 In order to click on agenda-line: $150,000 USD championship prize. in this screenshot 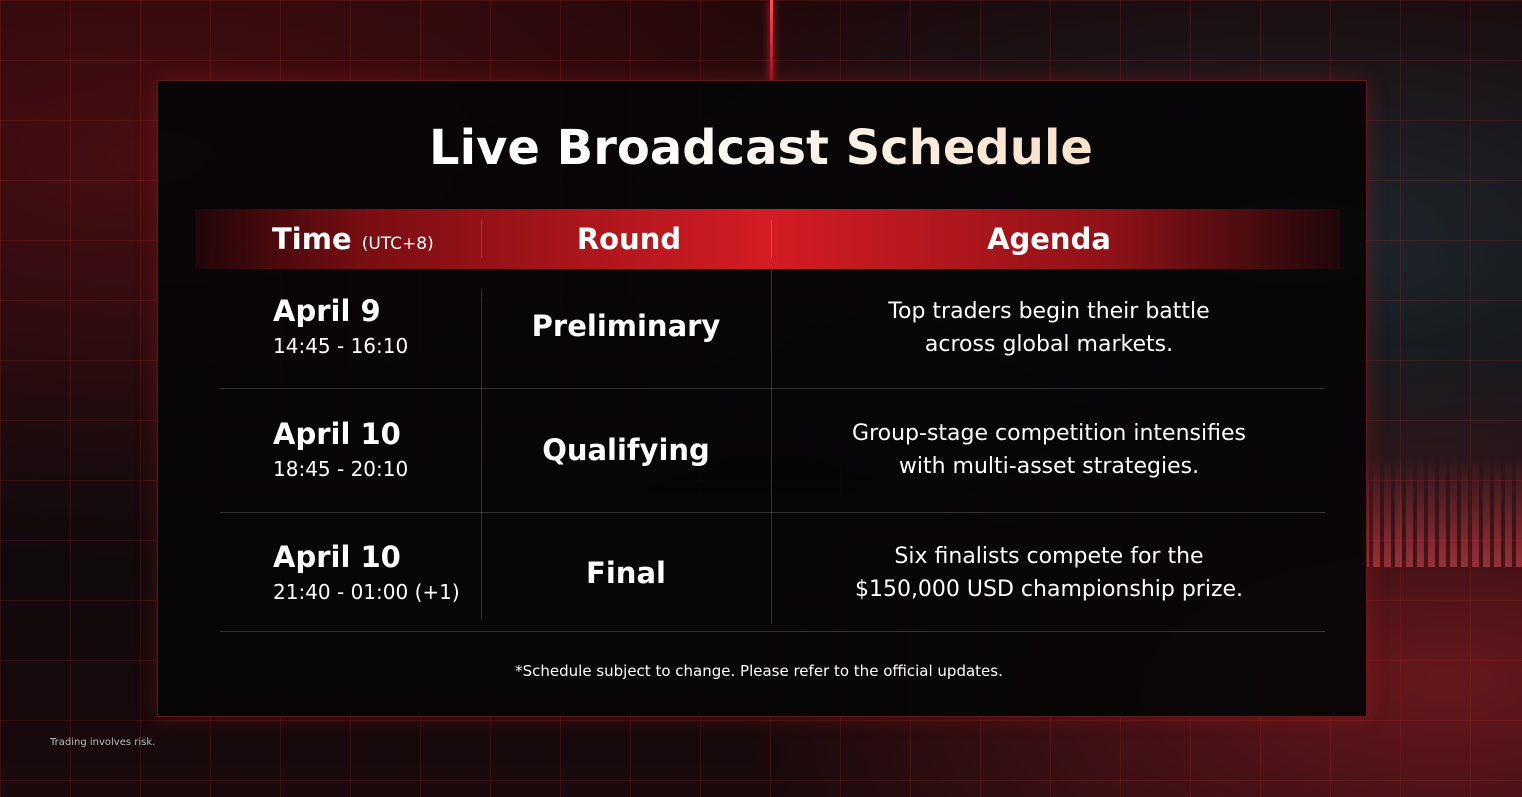, I will do `click(1049, 589)`.